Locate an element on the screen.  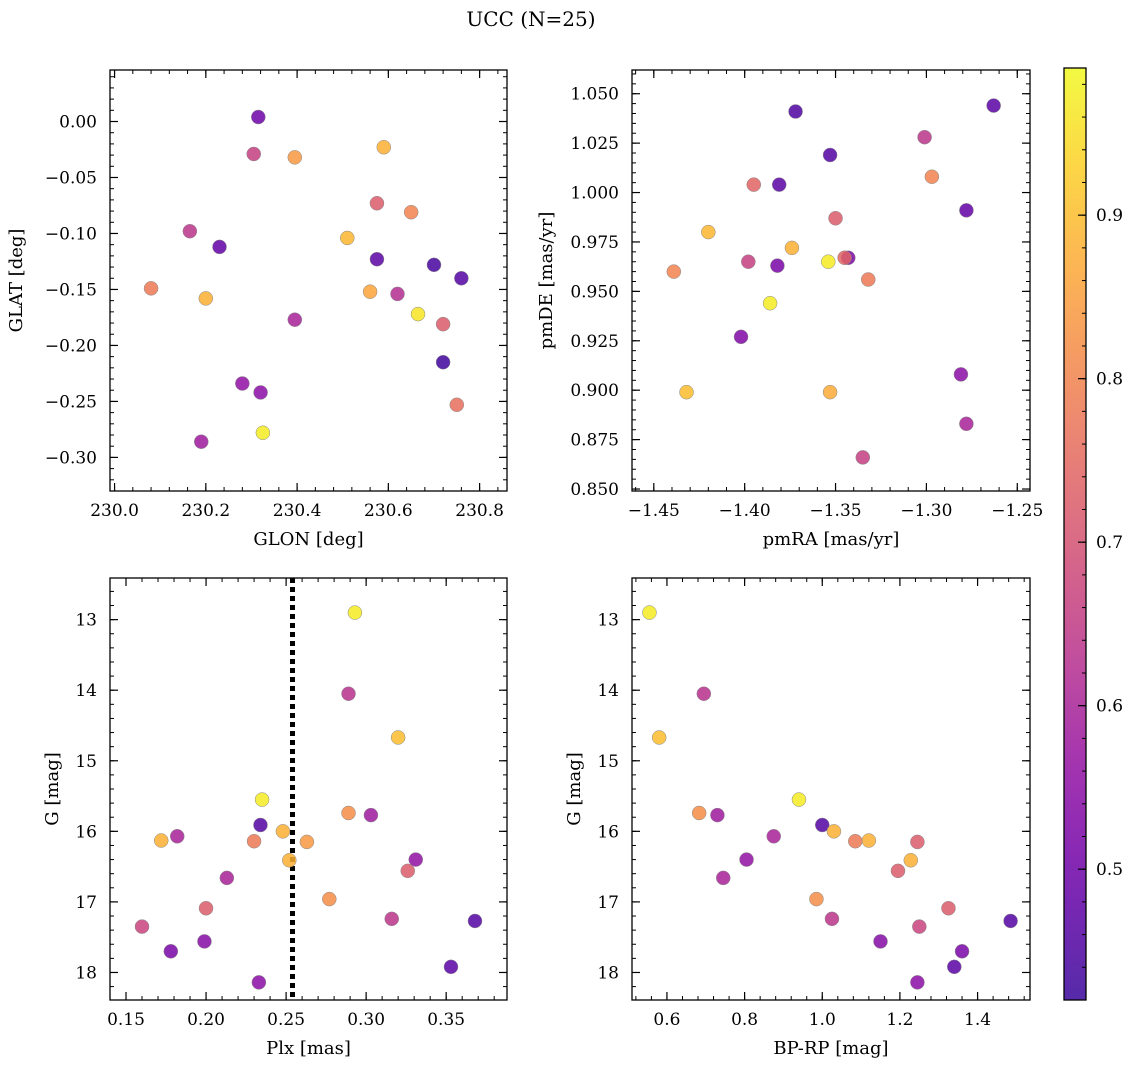
colorbar-gradient is located at coordinates (1075, 534).